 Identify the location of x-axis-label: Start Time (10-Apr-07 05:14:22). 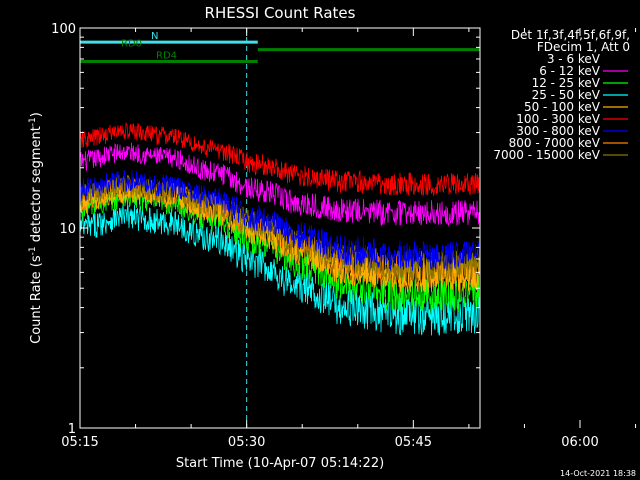
(280, 463).